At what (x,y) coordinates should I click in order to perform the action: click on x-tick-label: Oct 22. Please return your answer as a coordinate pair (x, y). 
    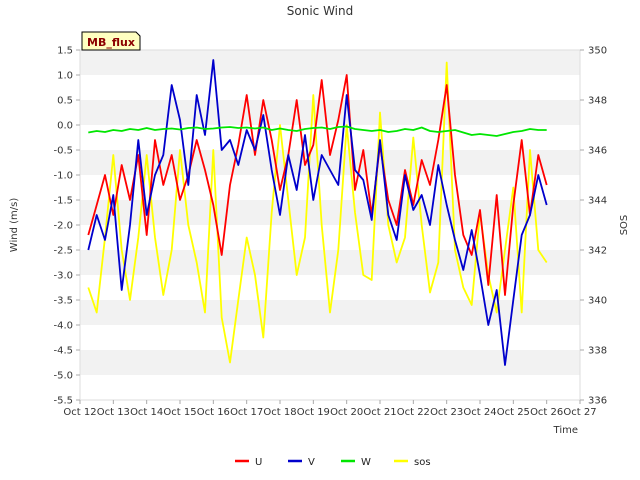
    Looking at the image, I should click on (413, 412).